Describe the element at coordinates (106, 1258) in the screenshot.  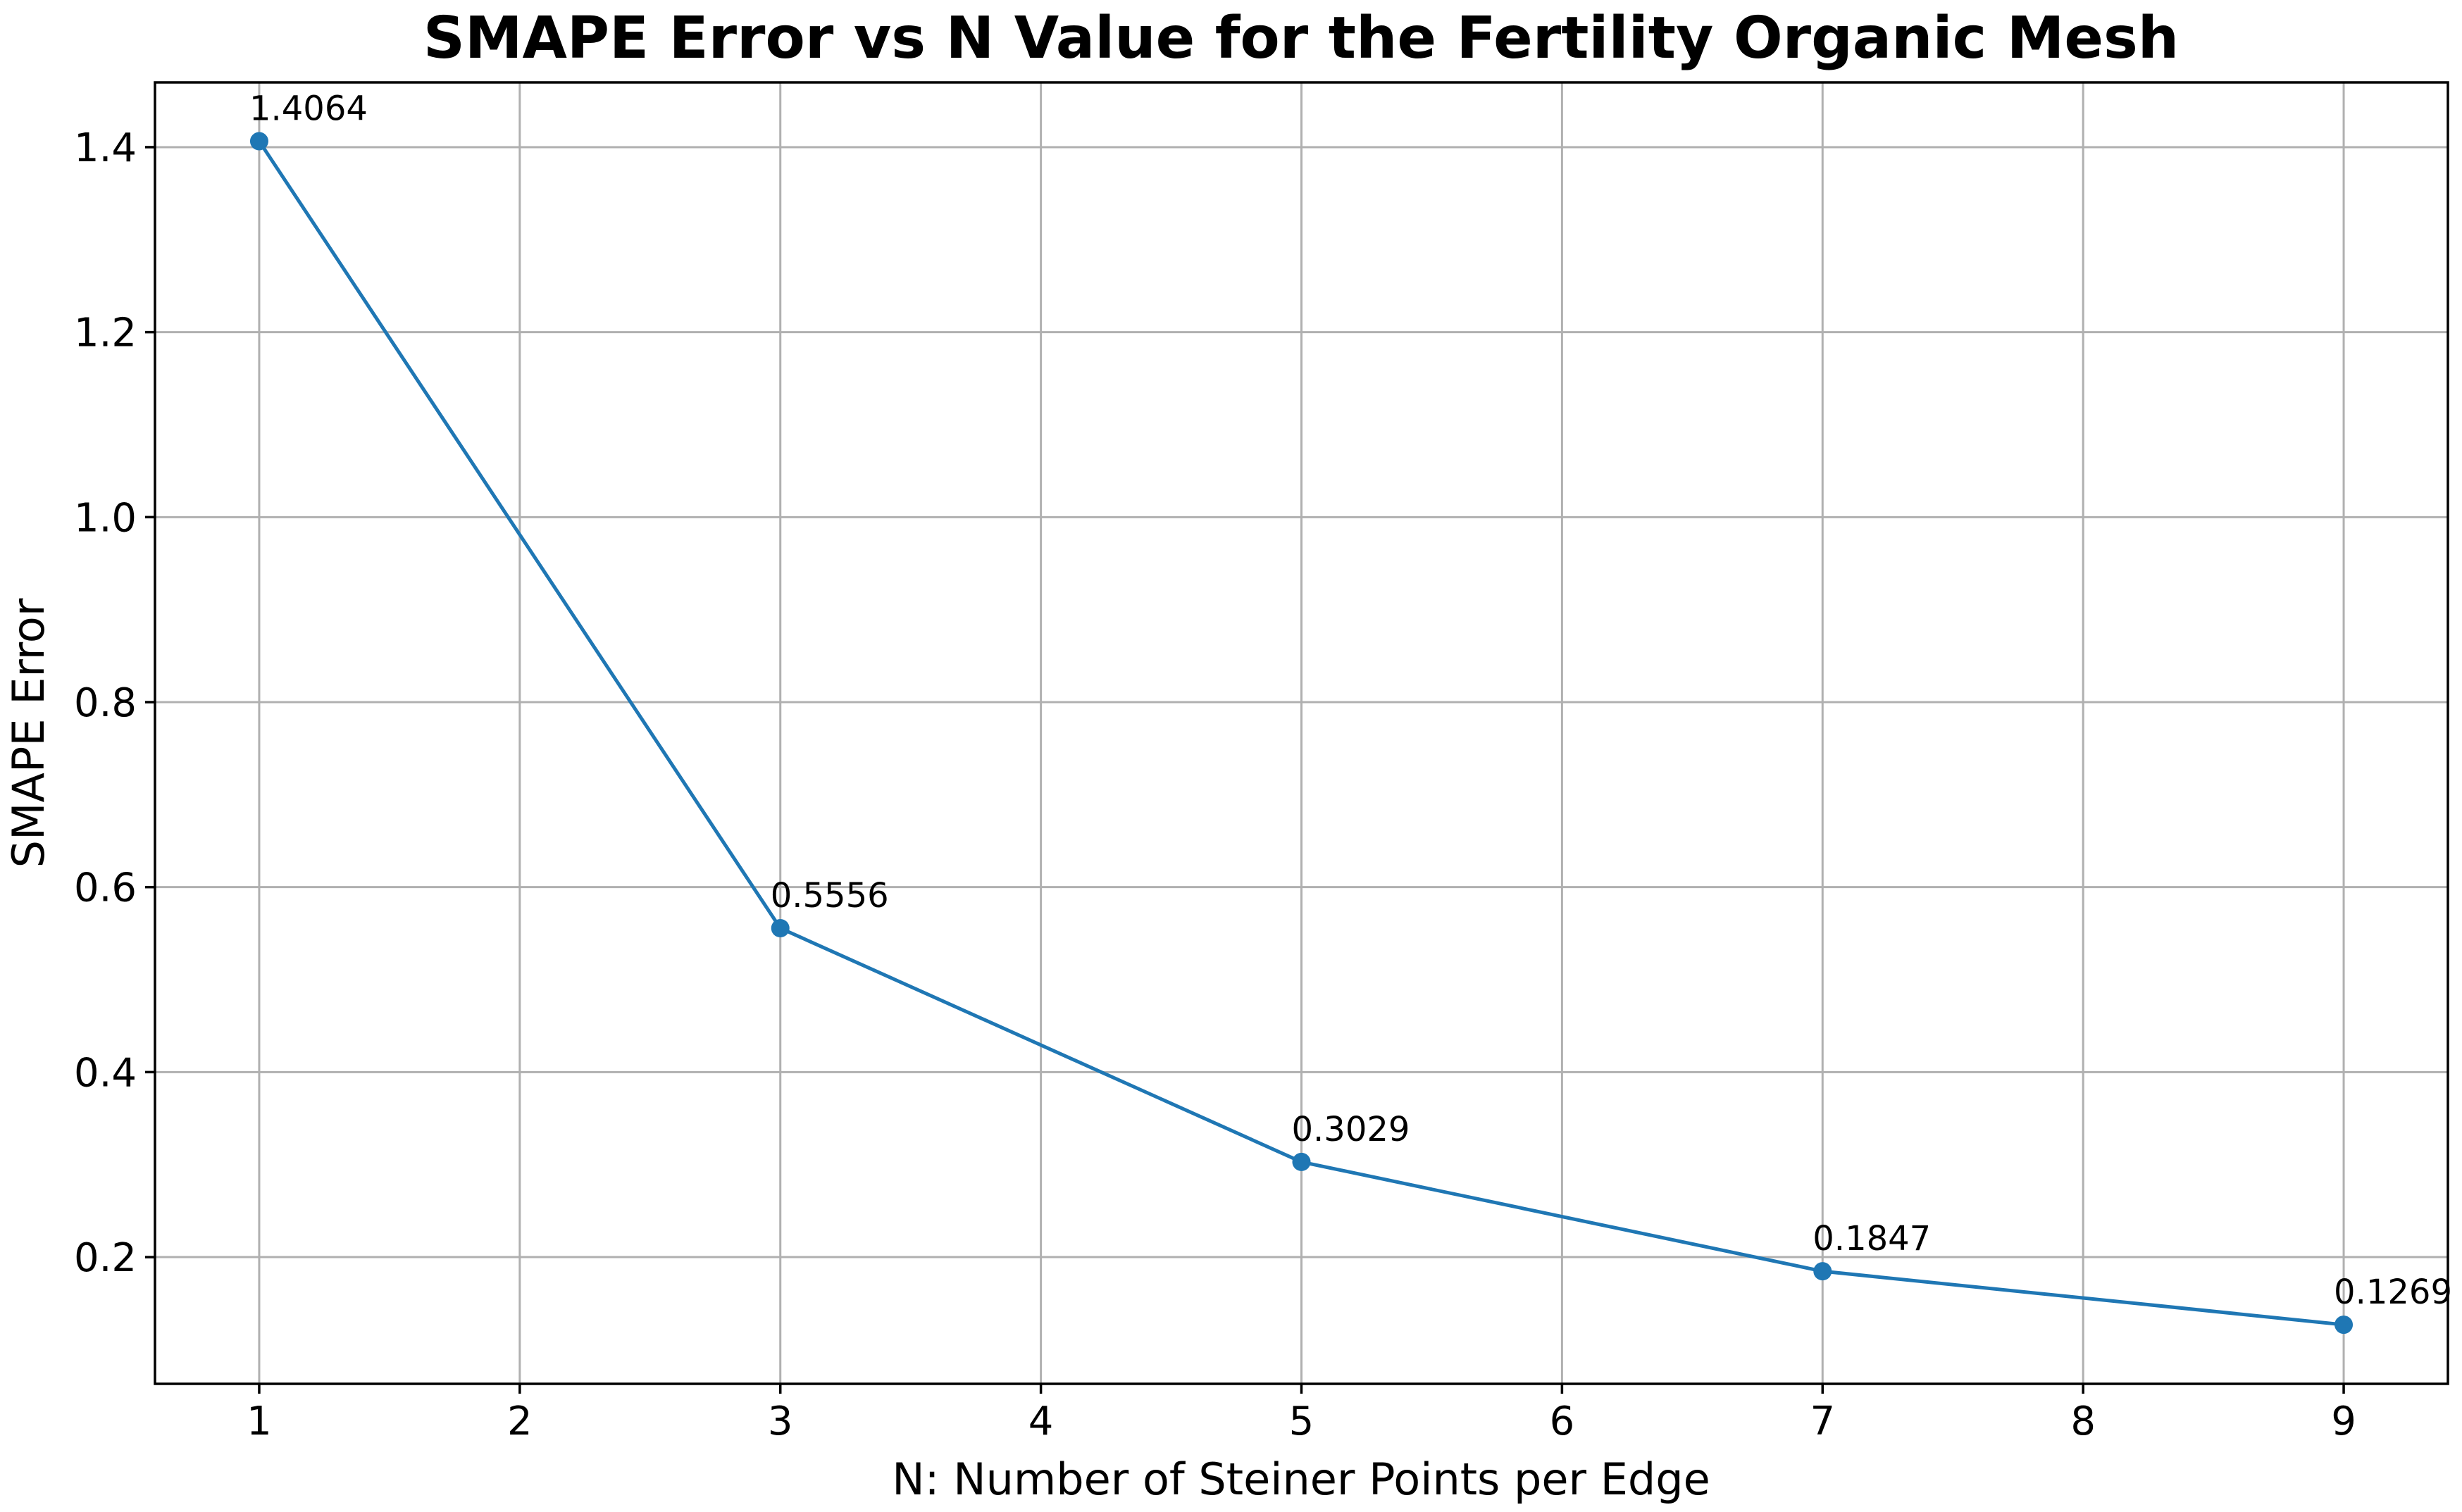
I see `y-tick-label: 0.2` at that location.